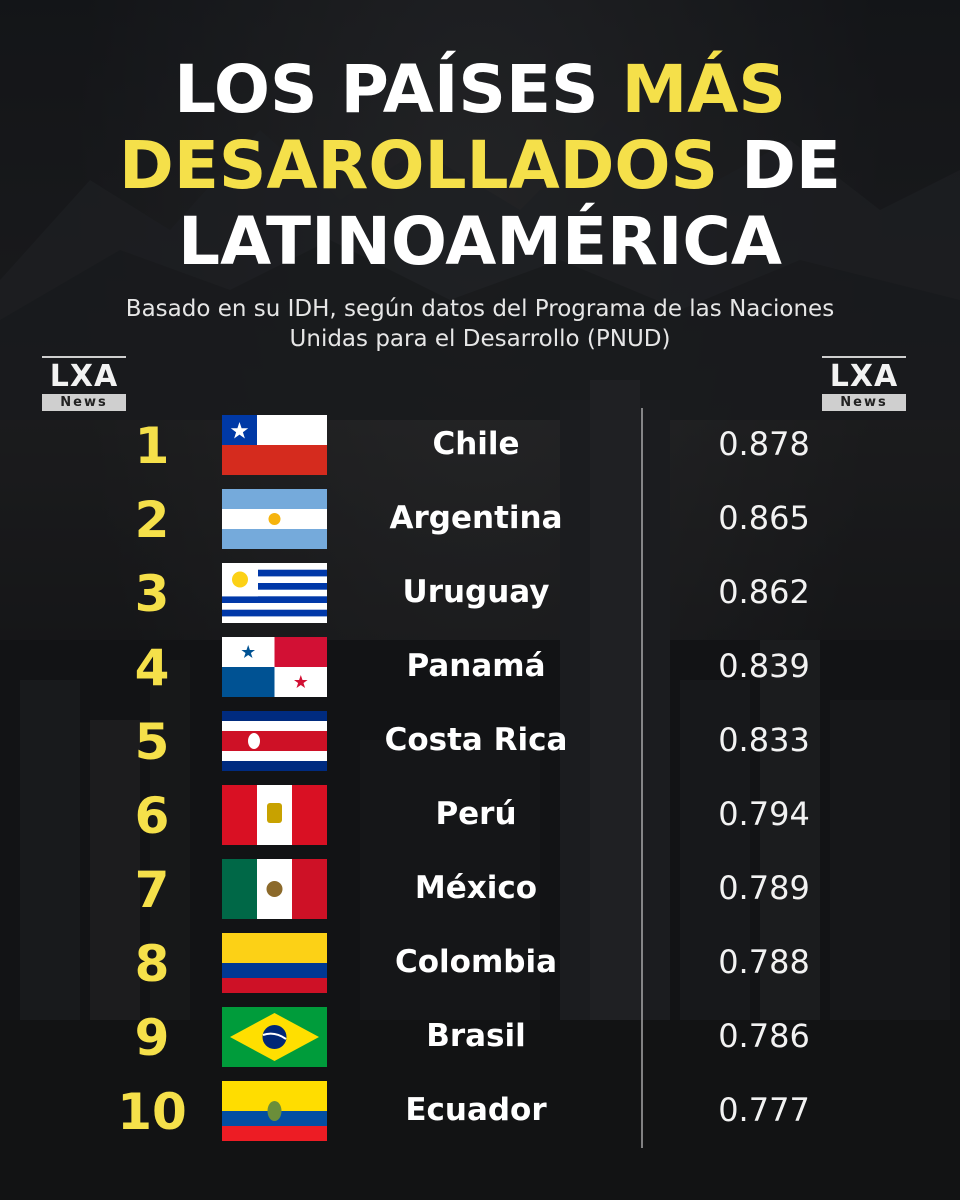 The image size is (960, 1200). I want to click on hdi-value: 0.794, so click(764, 814).